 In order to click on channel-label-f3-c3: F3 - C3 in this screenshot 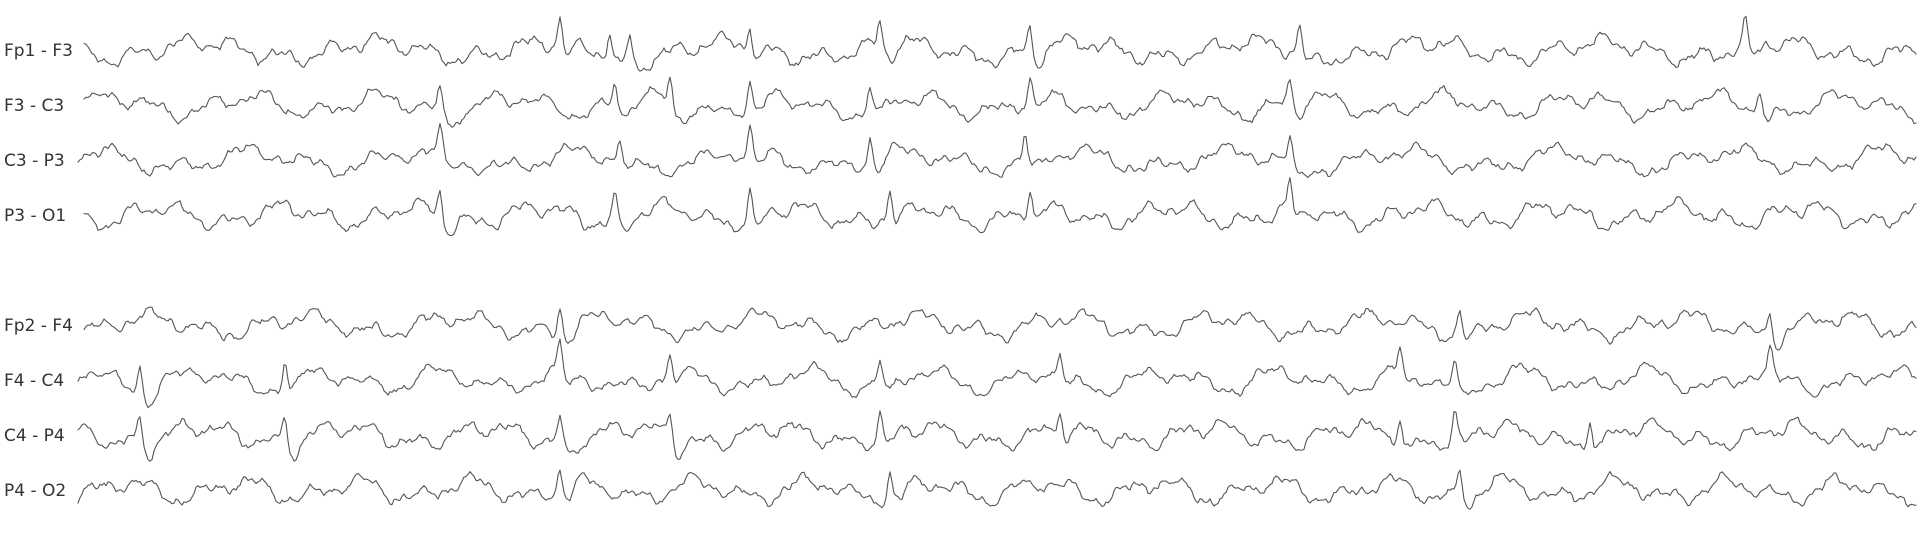, I will do `click(34, 106)`.